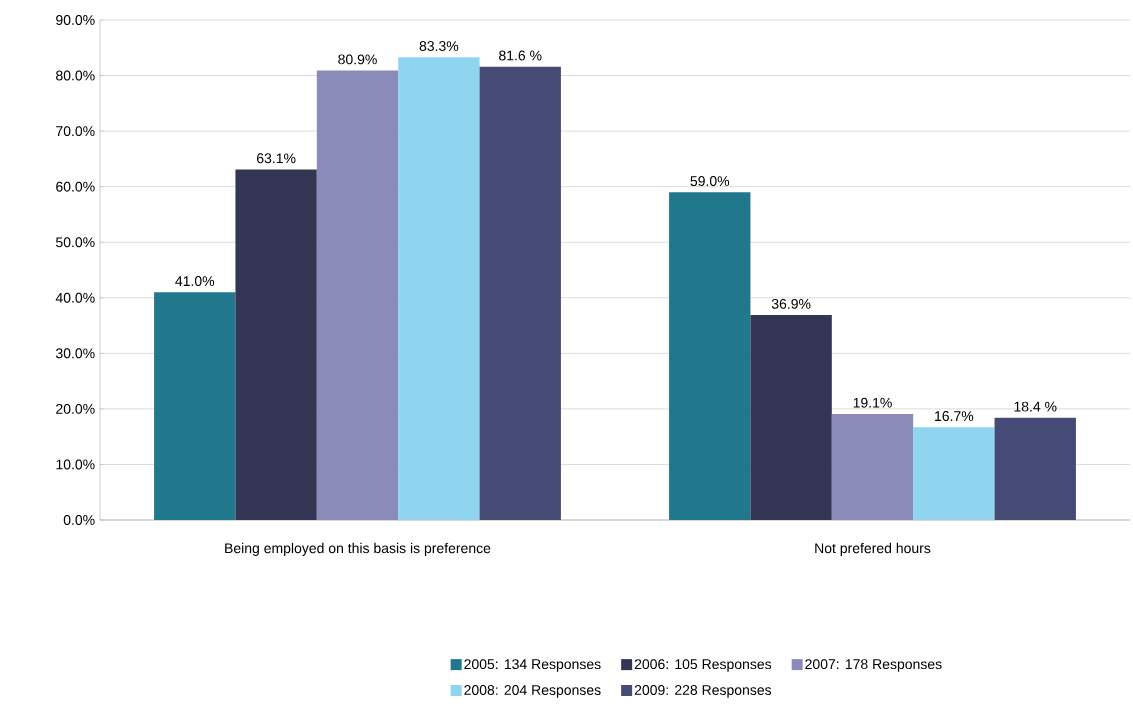 This screenshot has height=725, width=1133. What do you see at coordinates (79, 520) in the screenshot?
I see `y-tick-label: 0.0%` at bounding box center [79, 520].